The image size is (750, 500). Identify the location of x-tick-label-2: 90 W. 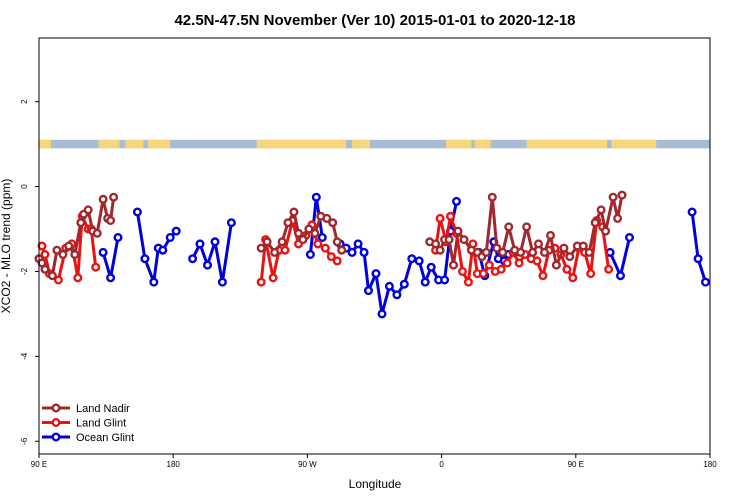
(307, 464).